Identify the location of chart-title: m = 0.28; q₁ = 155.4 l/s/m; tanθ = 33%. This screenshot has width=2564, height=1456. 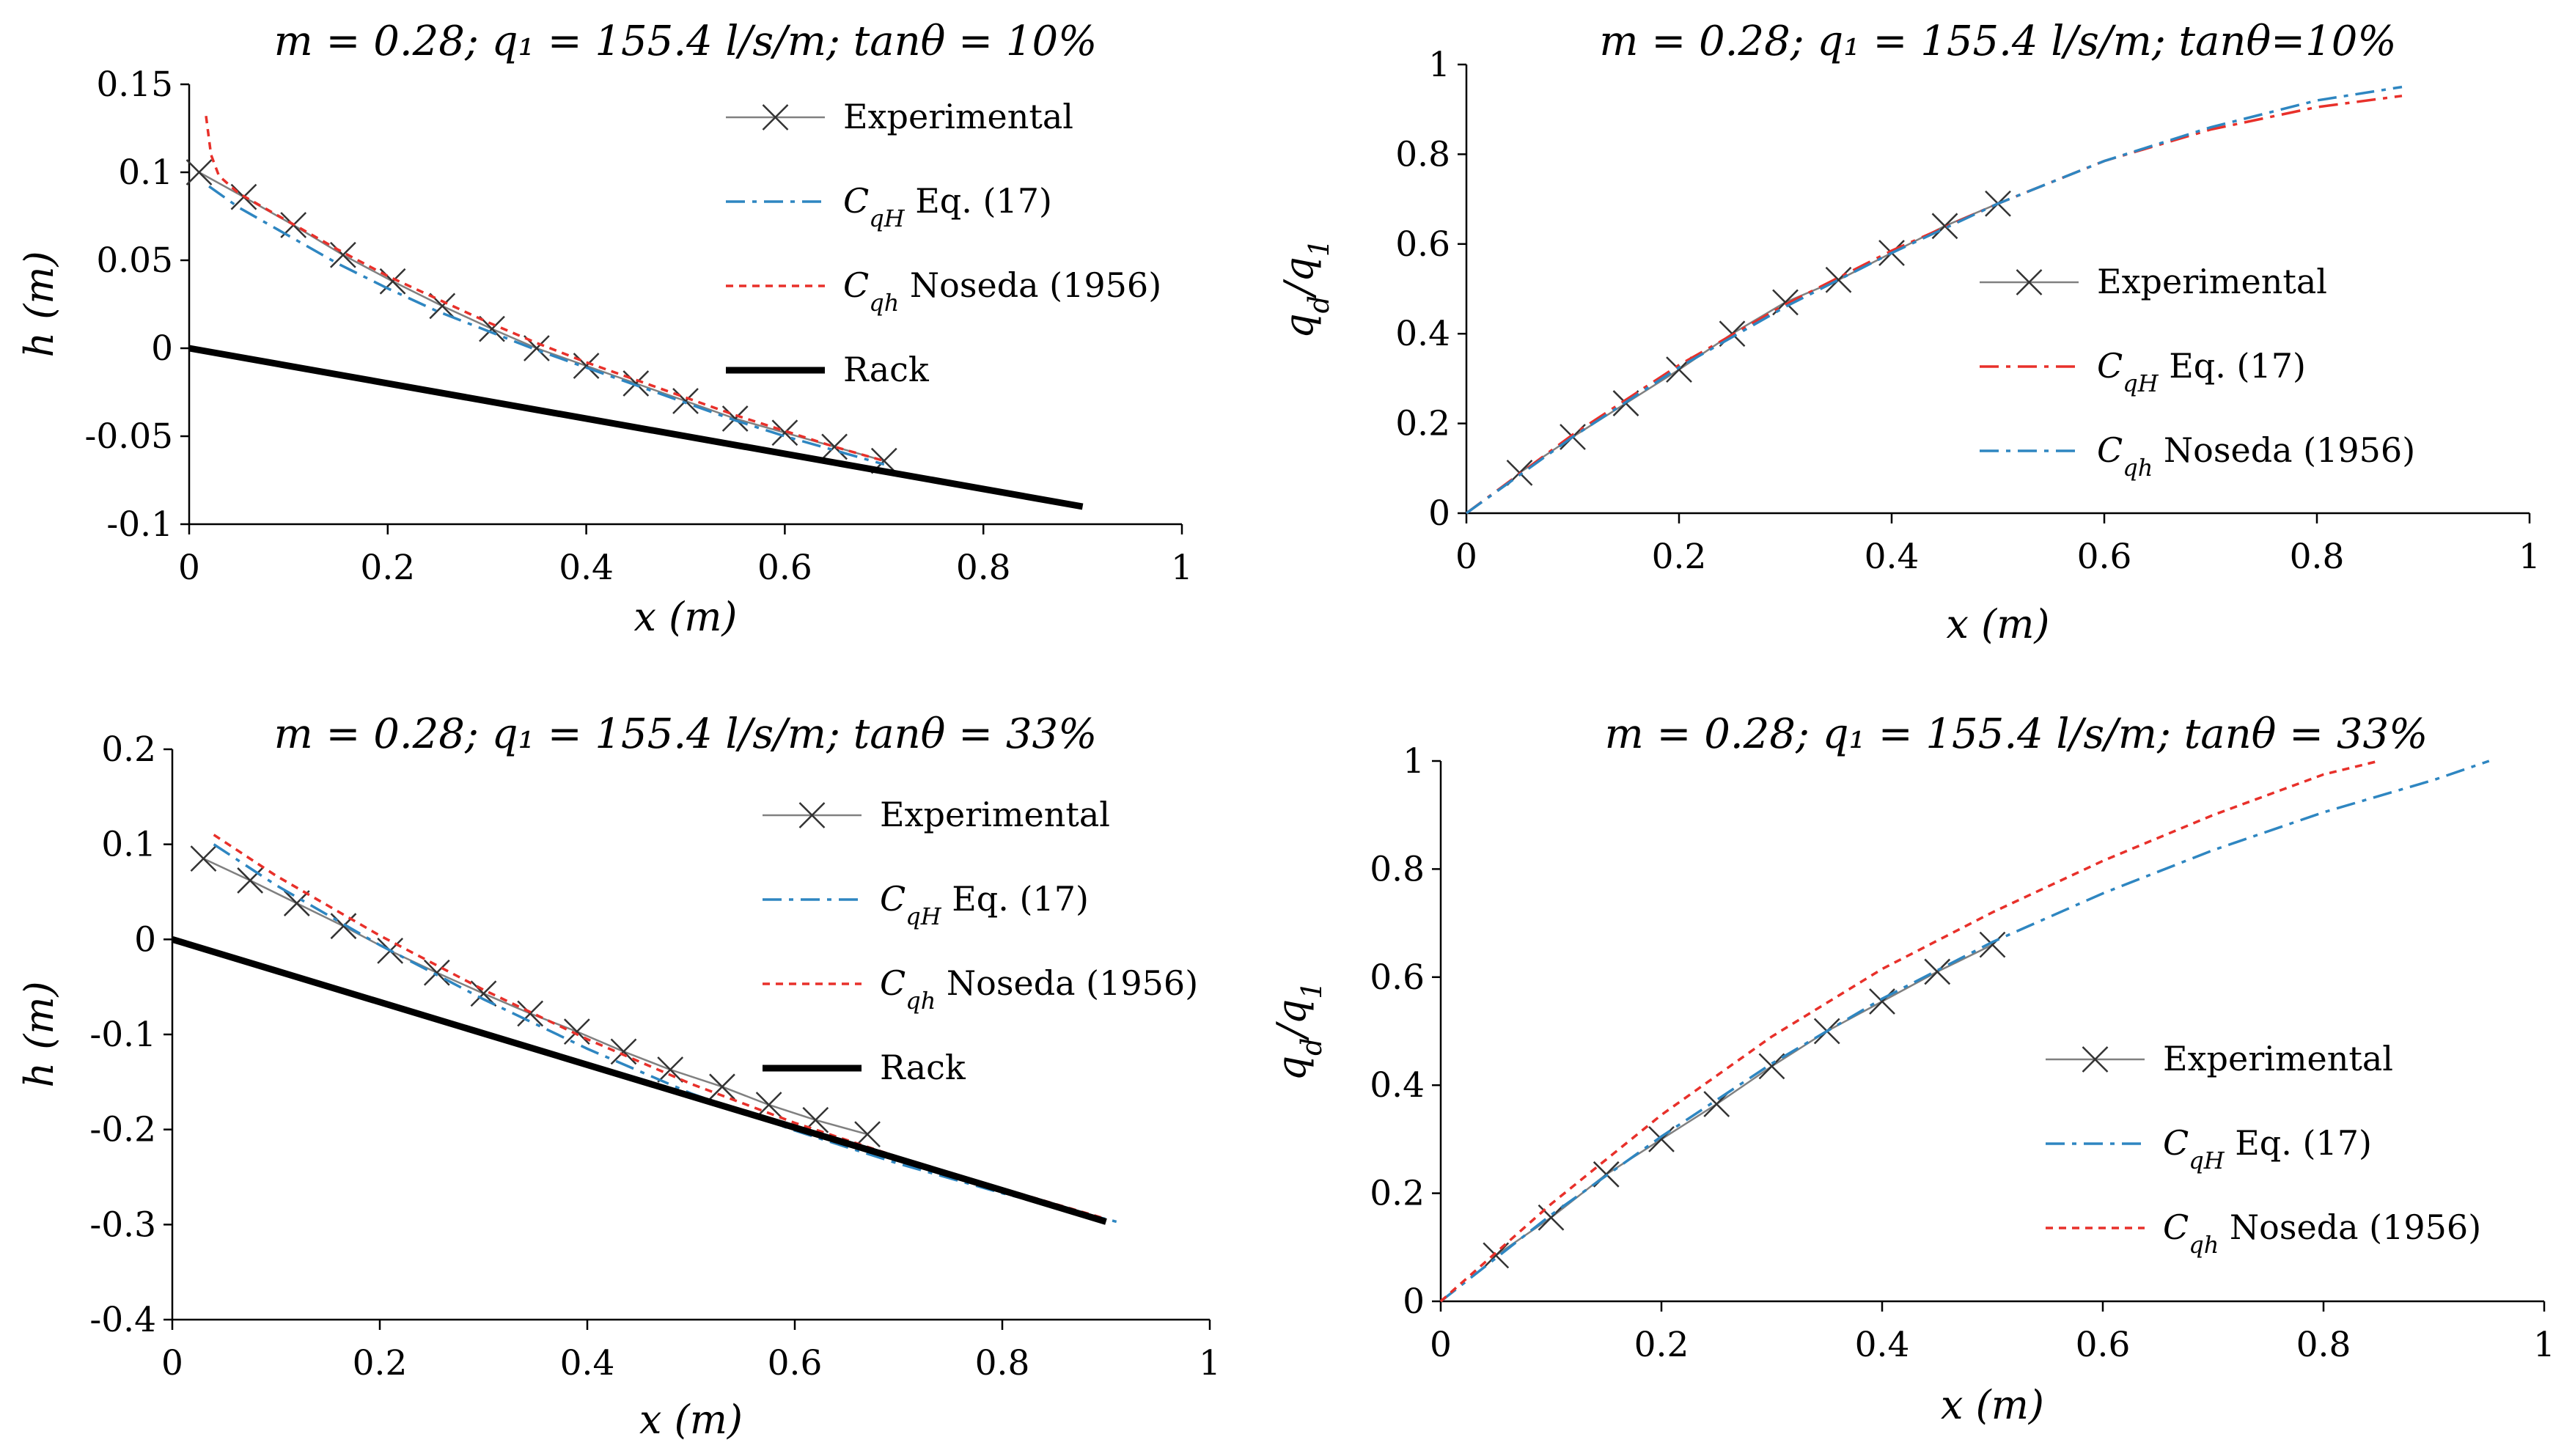
(2016, 734).